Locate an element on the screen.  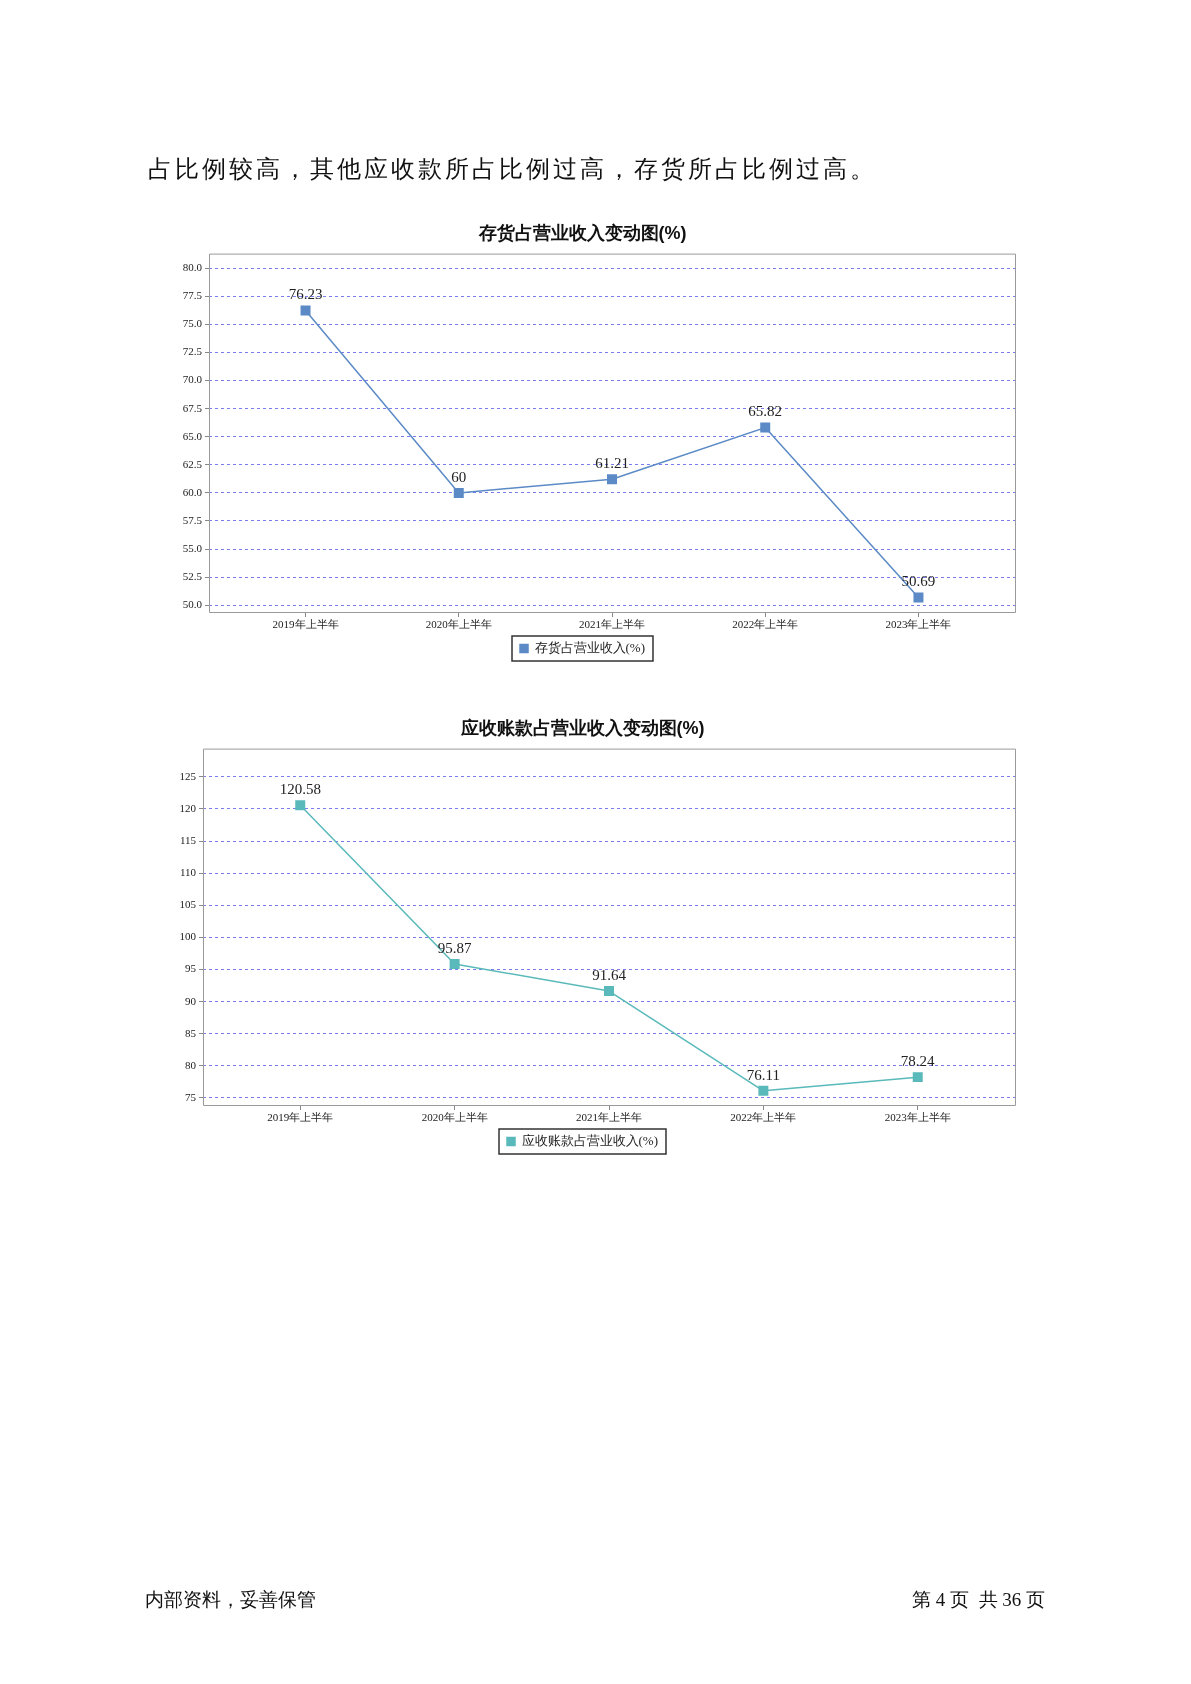
y-tick-label: 110 is located at coordinates (188, 872).